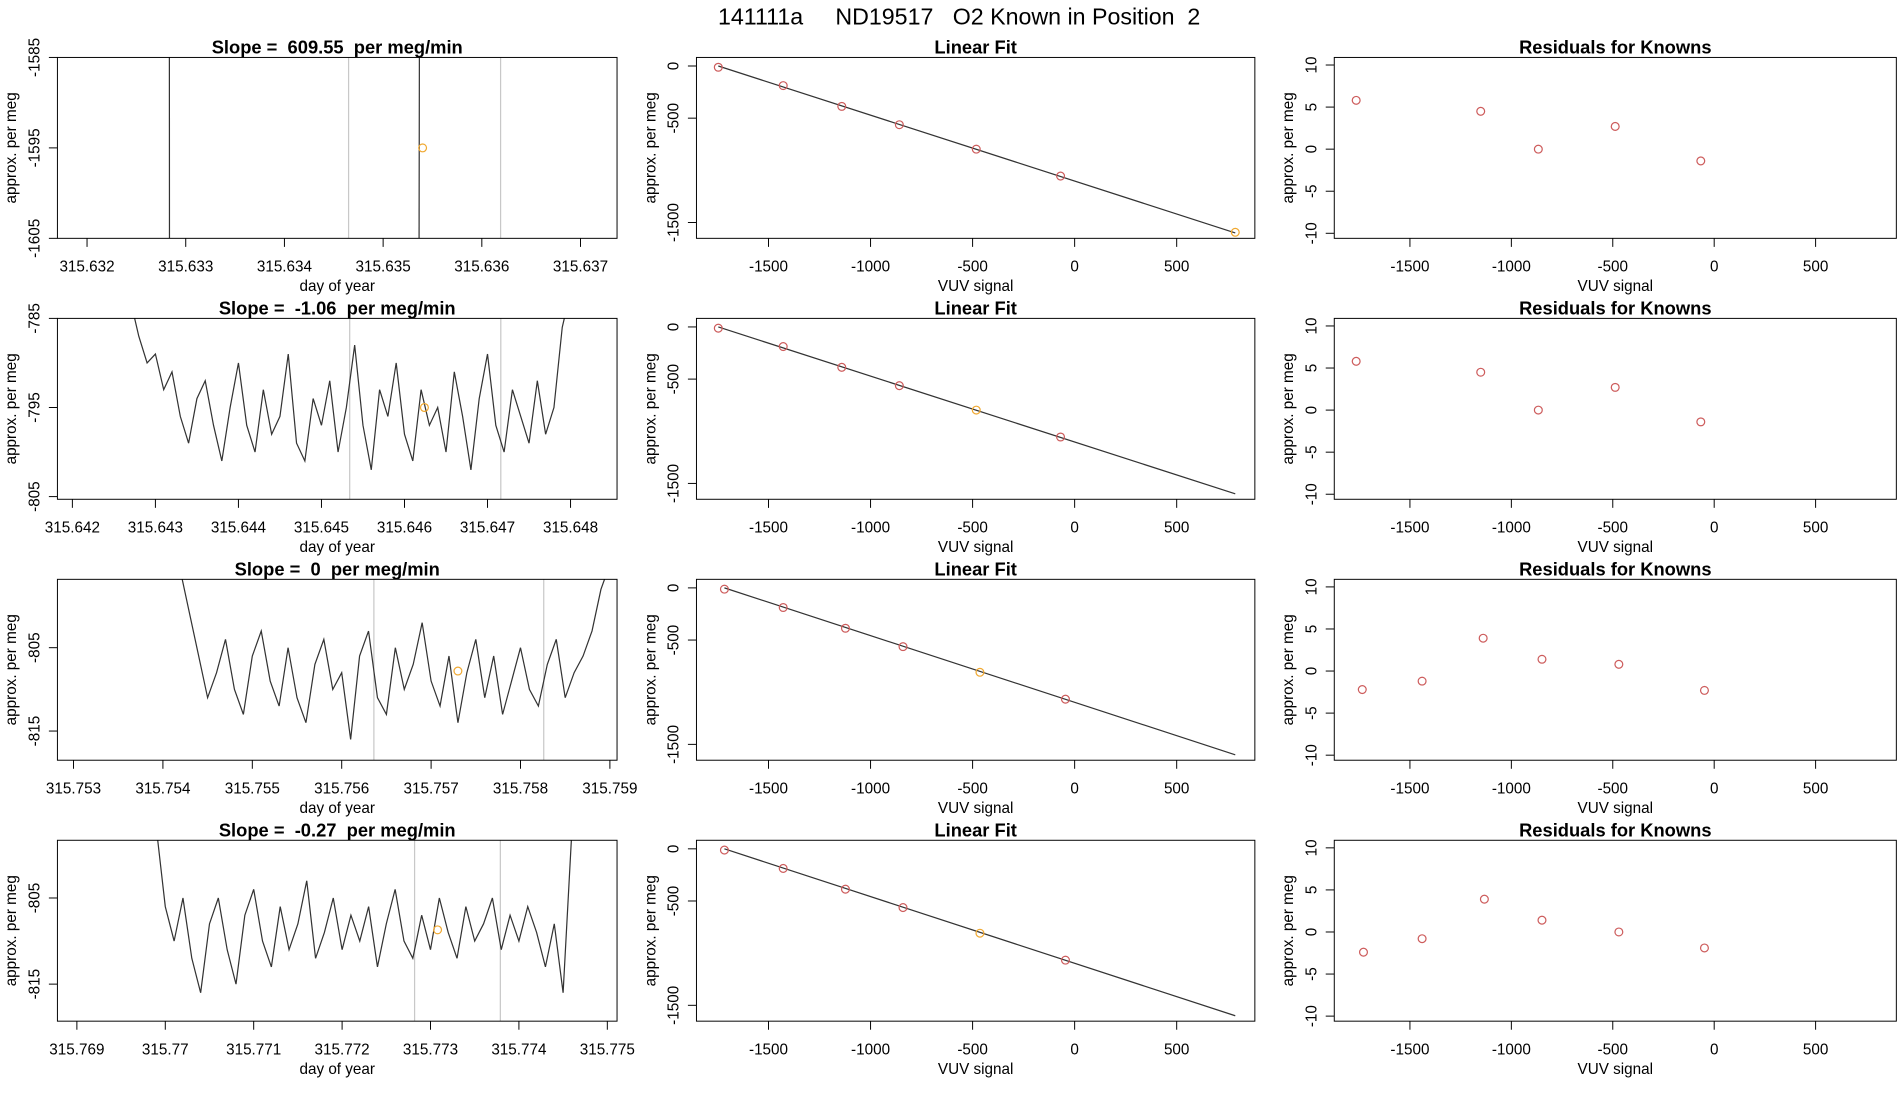 The width and height of the screenshot is (1900, 1100). What do you see at coordinates (431, 789) in the screenshot?
I see `x-tick-label: 315.757` at bounding box center [431, 789].